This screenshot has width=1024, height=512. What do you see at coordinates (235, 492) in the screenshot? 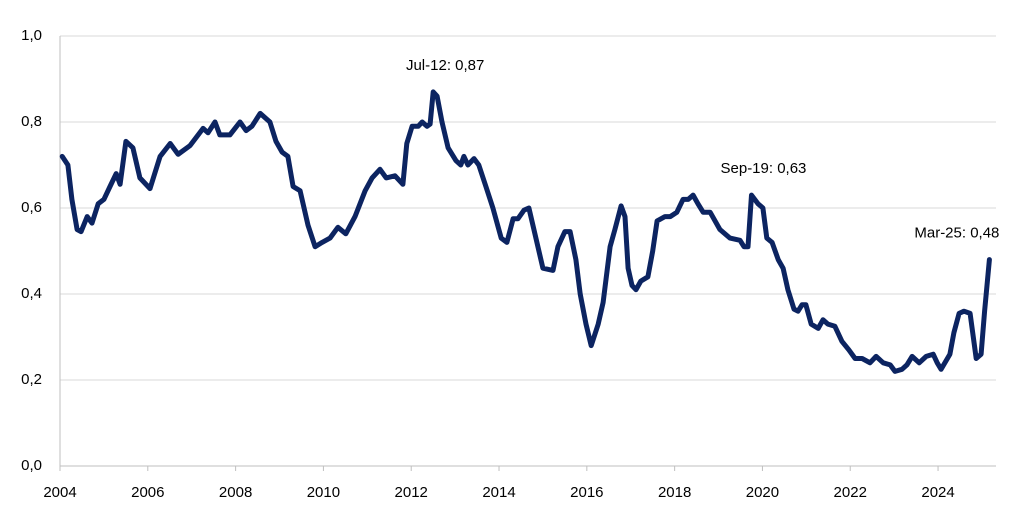
I see `x-tick-label: 2008` at bounding box center [235, 492].